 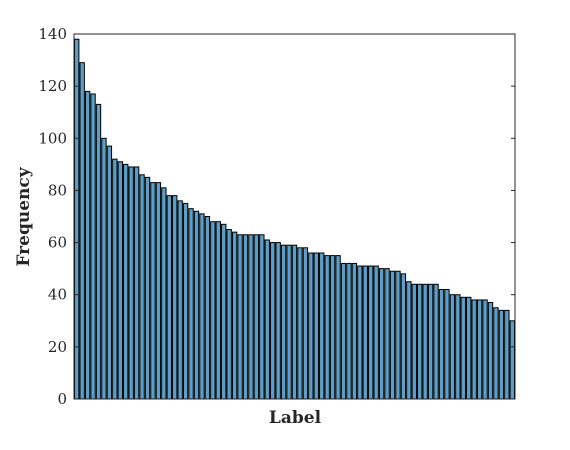 What do you see at coordinates (57, 347) in the screenshot?
I see `y-tick-label-20: 20` at bounding box center [57, 347].